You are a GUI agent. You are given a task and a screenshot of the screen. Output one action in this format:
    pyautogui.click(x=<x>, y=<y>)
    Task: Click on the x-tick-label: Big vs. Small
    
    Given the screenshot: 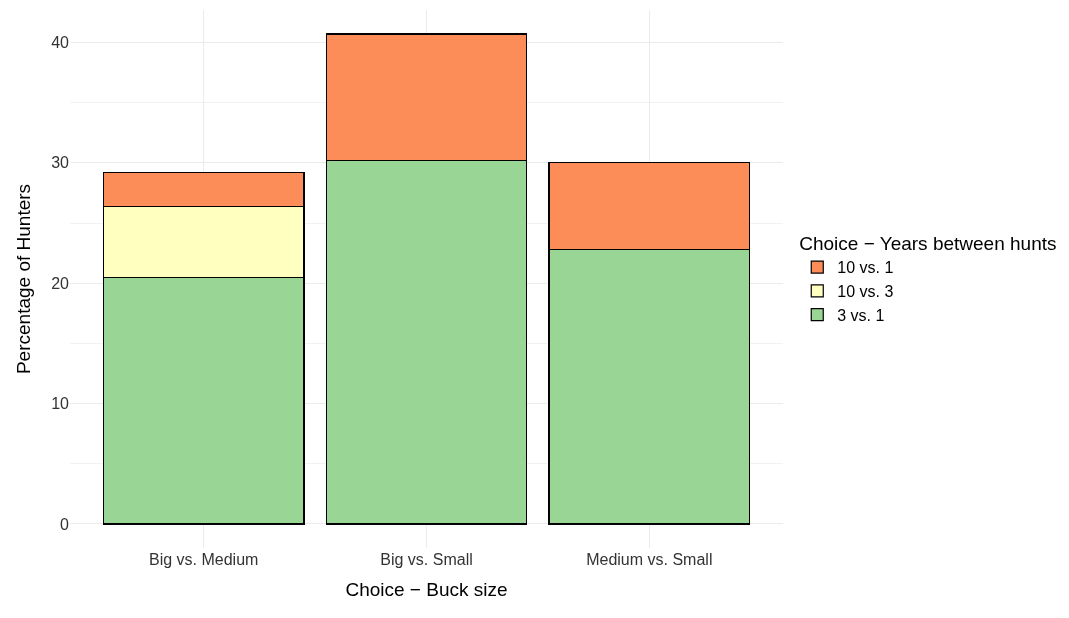 What is the action you would take?
    pyautogui.click(x=426, y=559)
    